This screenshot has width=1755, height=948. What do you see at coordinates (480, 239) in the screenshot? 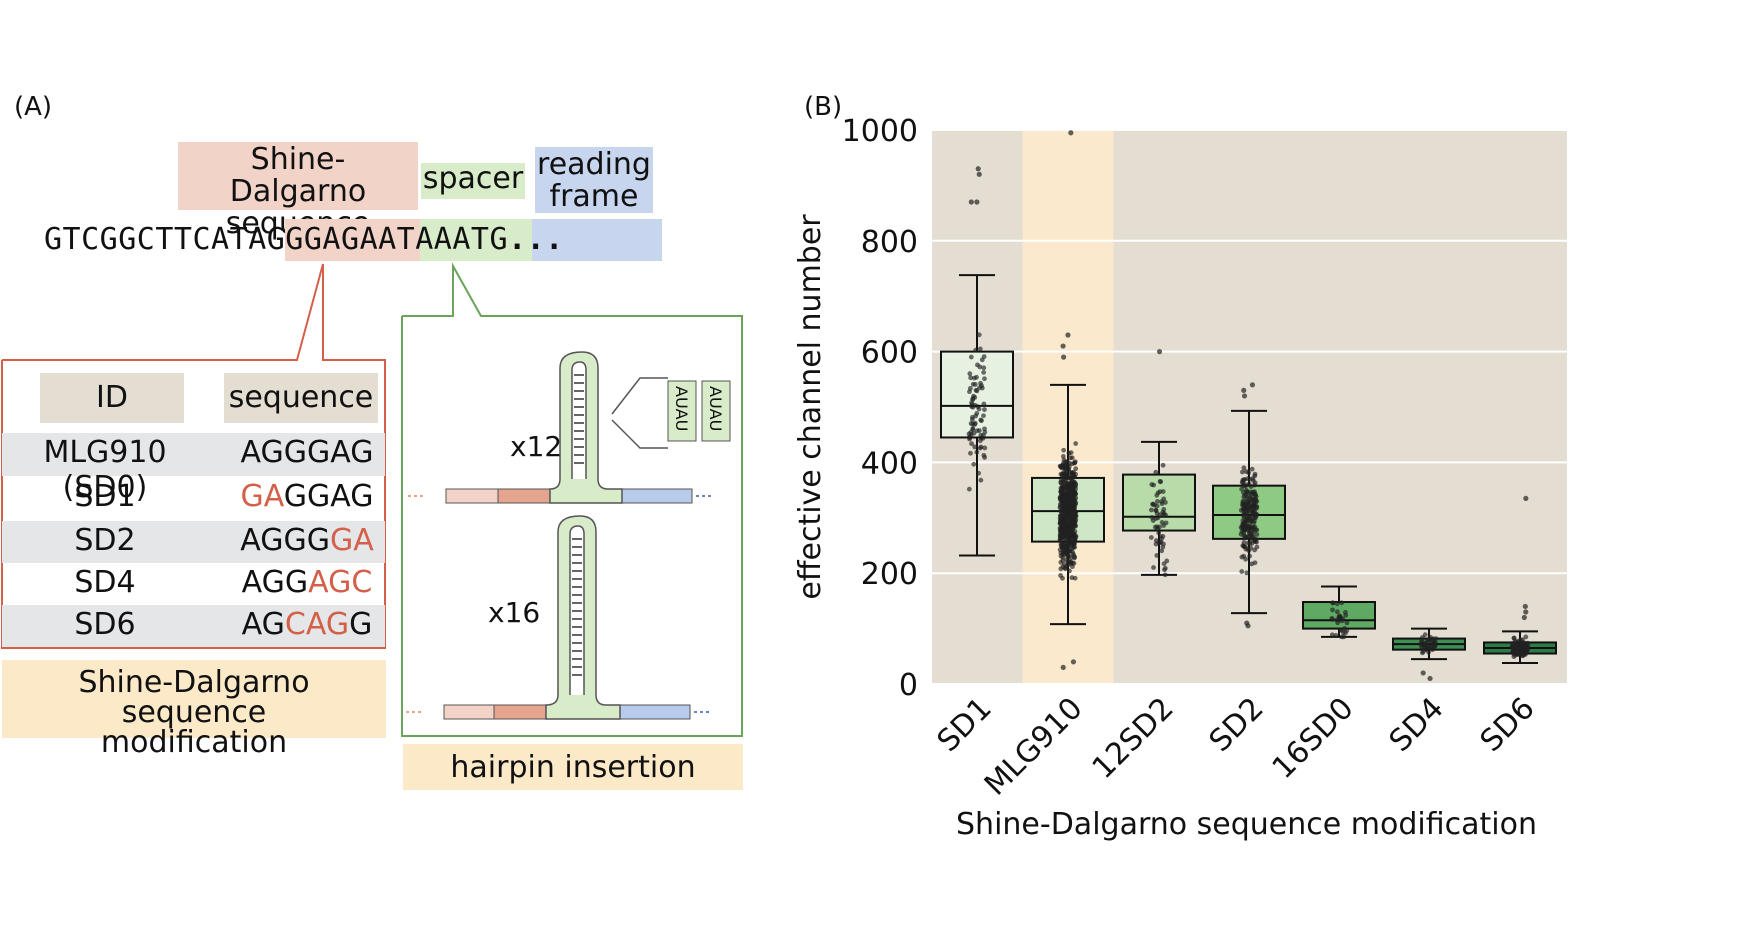
I see `seq-start: ATG` at bounding box center [480, 239].